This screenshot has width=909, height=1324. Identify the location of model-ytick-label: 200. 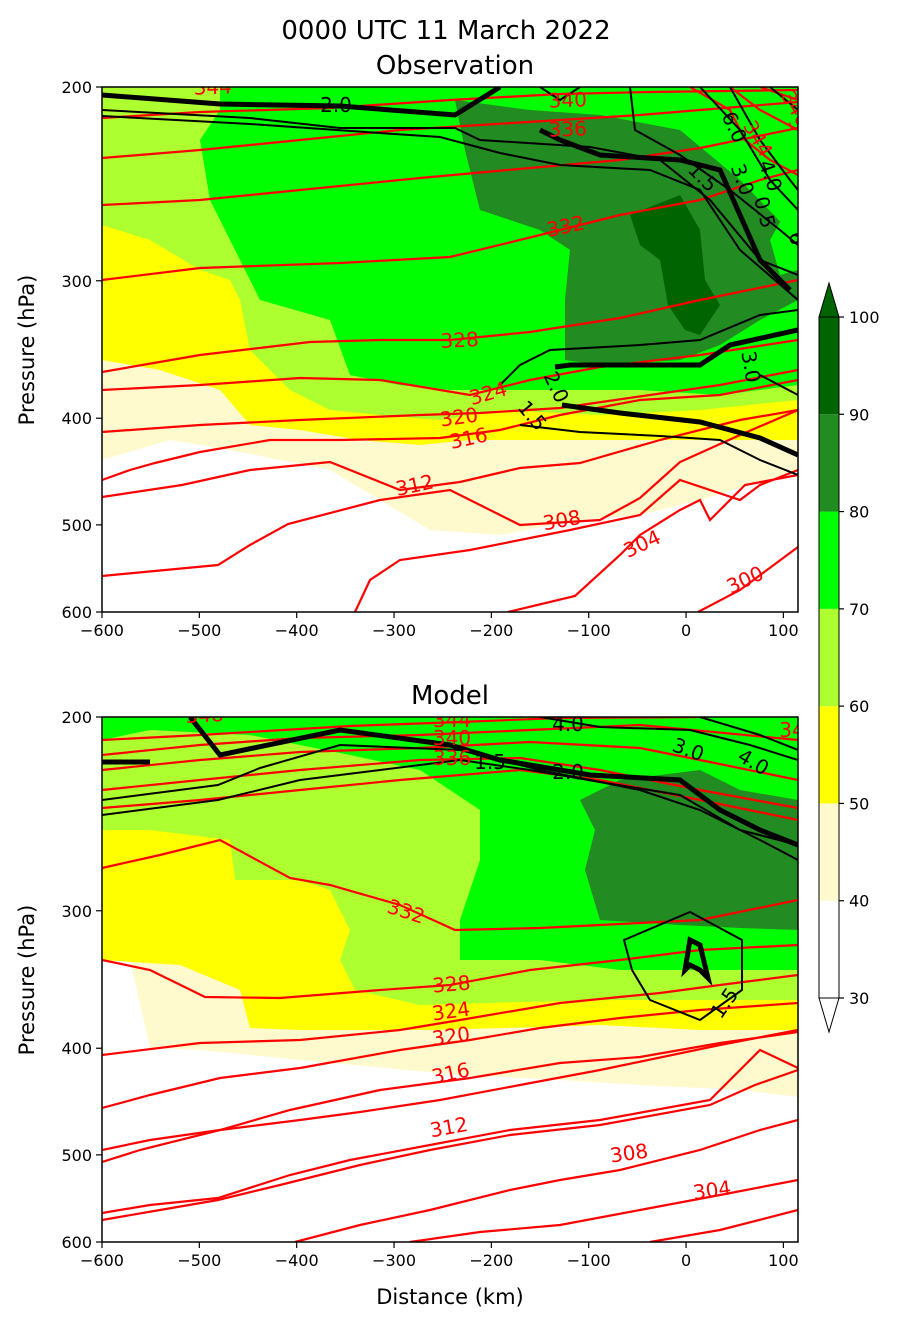
(76, 717).